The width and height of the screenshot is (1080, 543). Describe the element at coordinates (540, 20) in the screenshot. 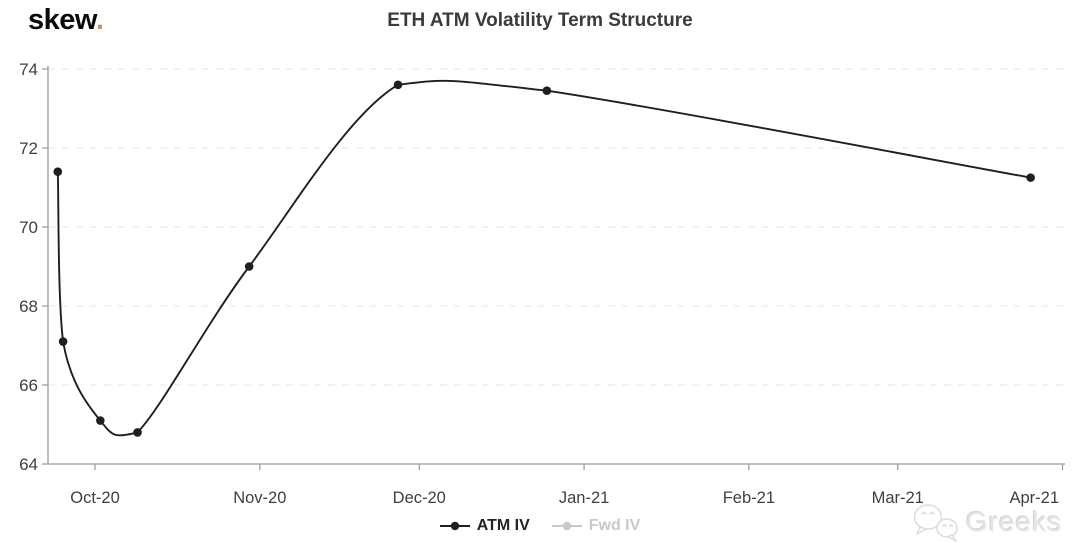

I see `chart-title: ETH ATM Volatility Term Structure` at that location.